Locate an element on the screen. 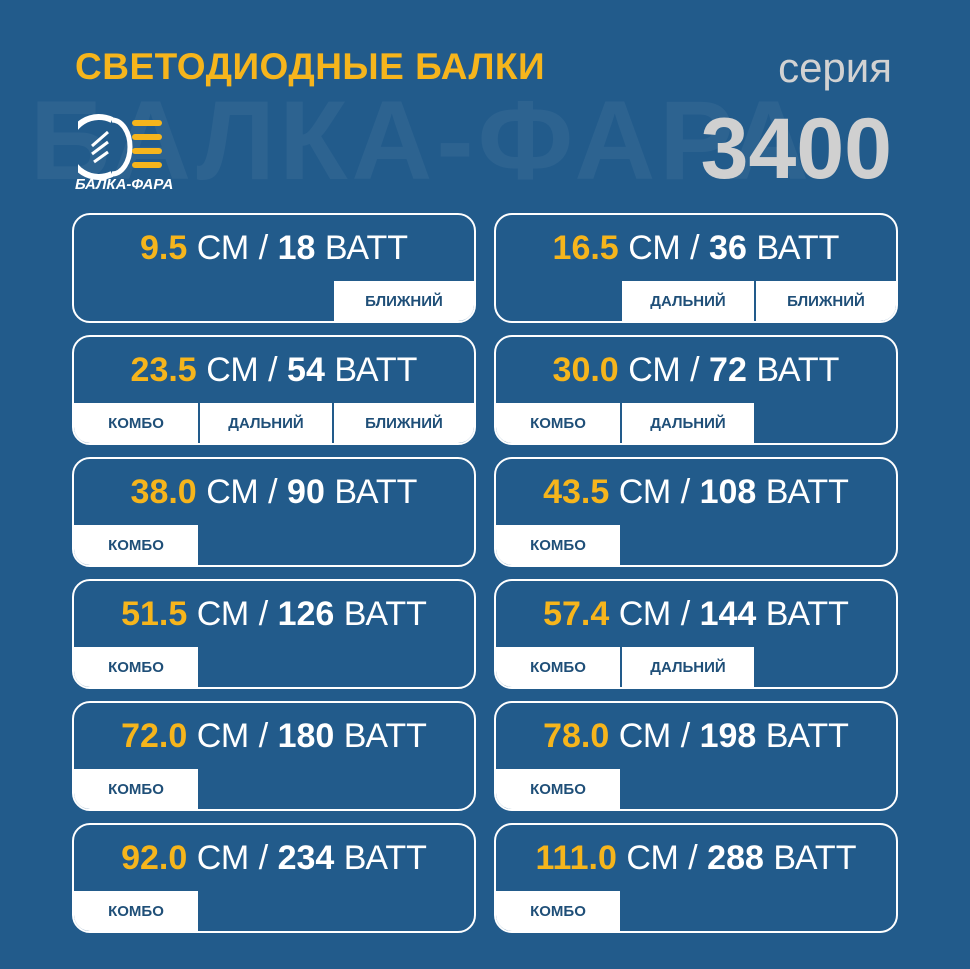  mode-tag: ДАЛЬНИЙ is located at coordinates (688, 301).